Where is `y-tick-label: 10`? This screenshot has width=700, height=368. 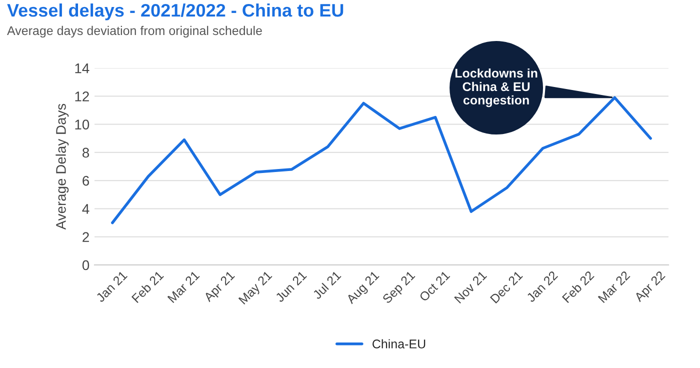
y-tick-label: 10 is located at coordinates (82, 125).